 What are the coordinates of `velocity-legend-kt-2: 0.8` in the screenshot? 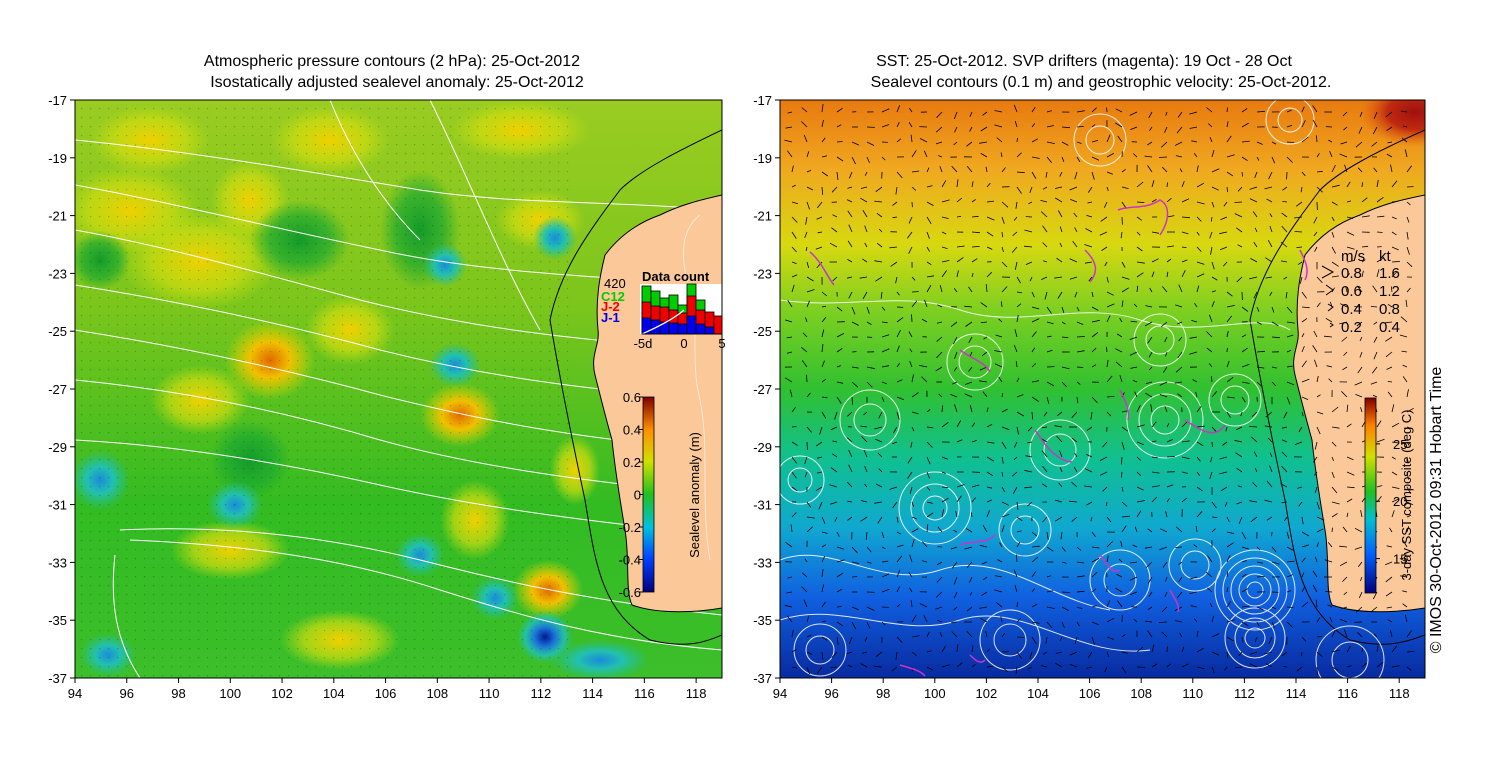 It's located at (1389, 309).